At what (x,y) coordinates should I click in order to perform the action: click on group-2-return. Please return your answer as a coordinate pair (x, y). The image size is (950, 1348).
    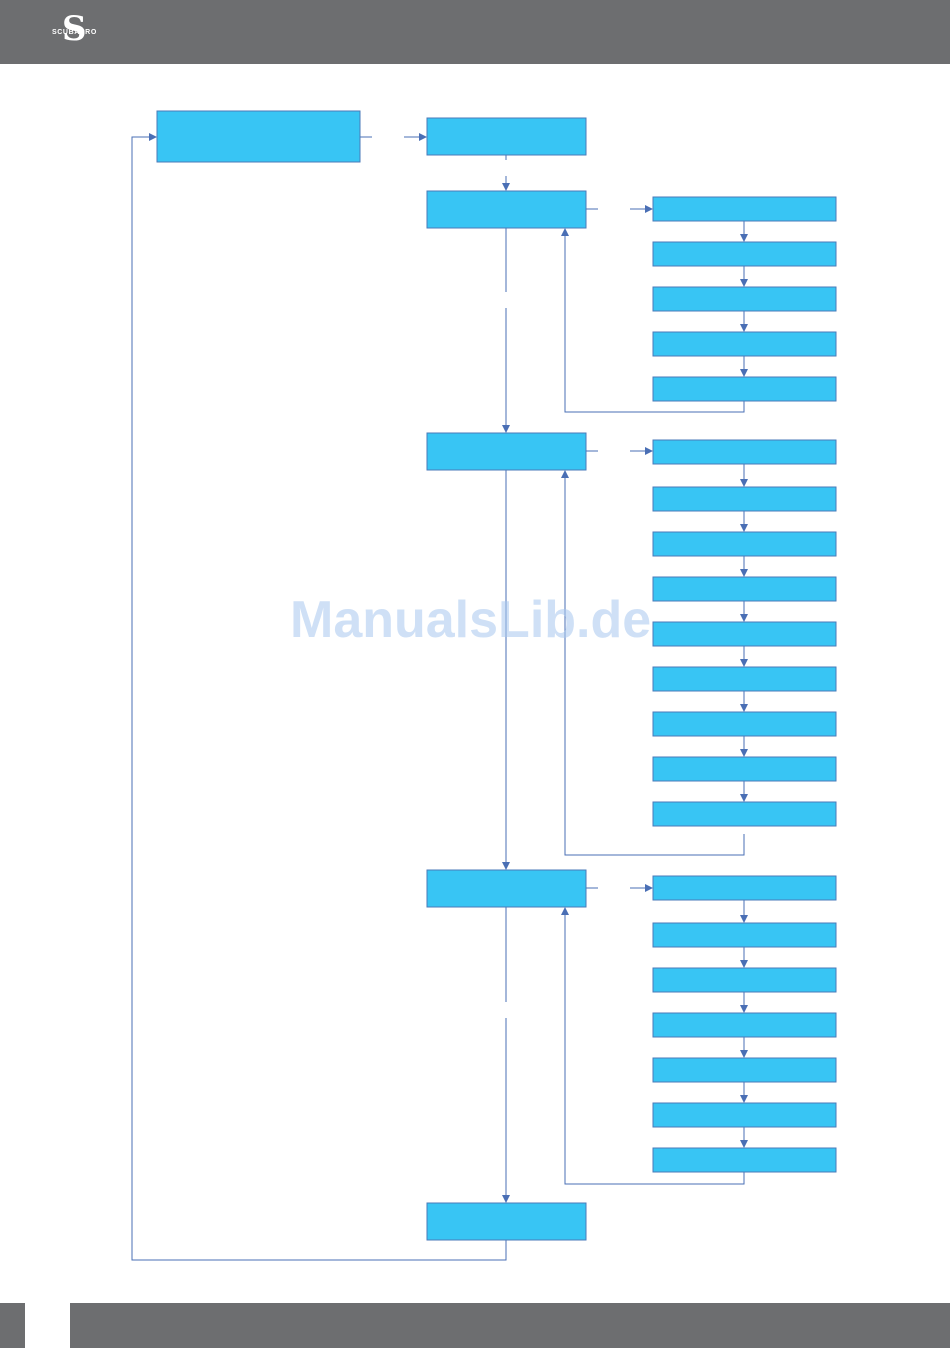
    Looking at the image, I should click on (653, 663).